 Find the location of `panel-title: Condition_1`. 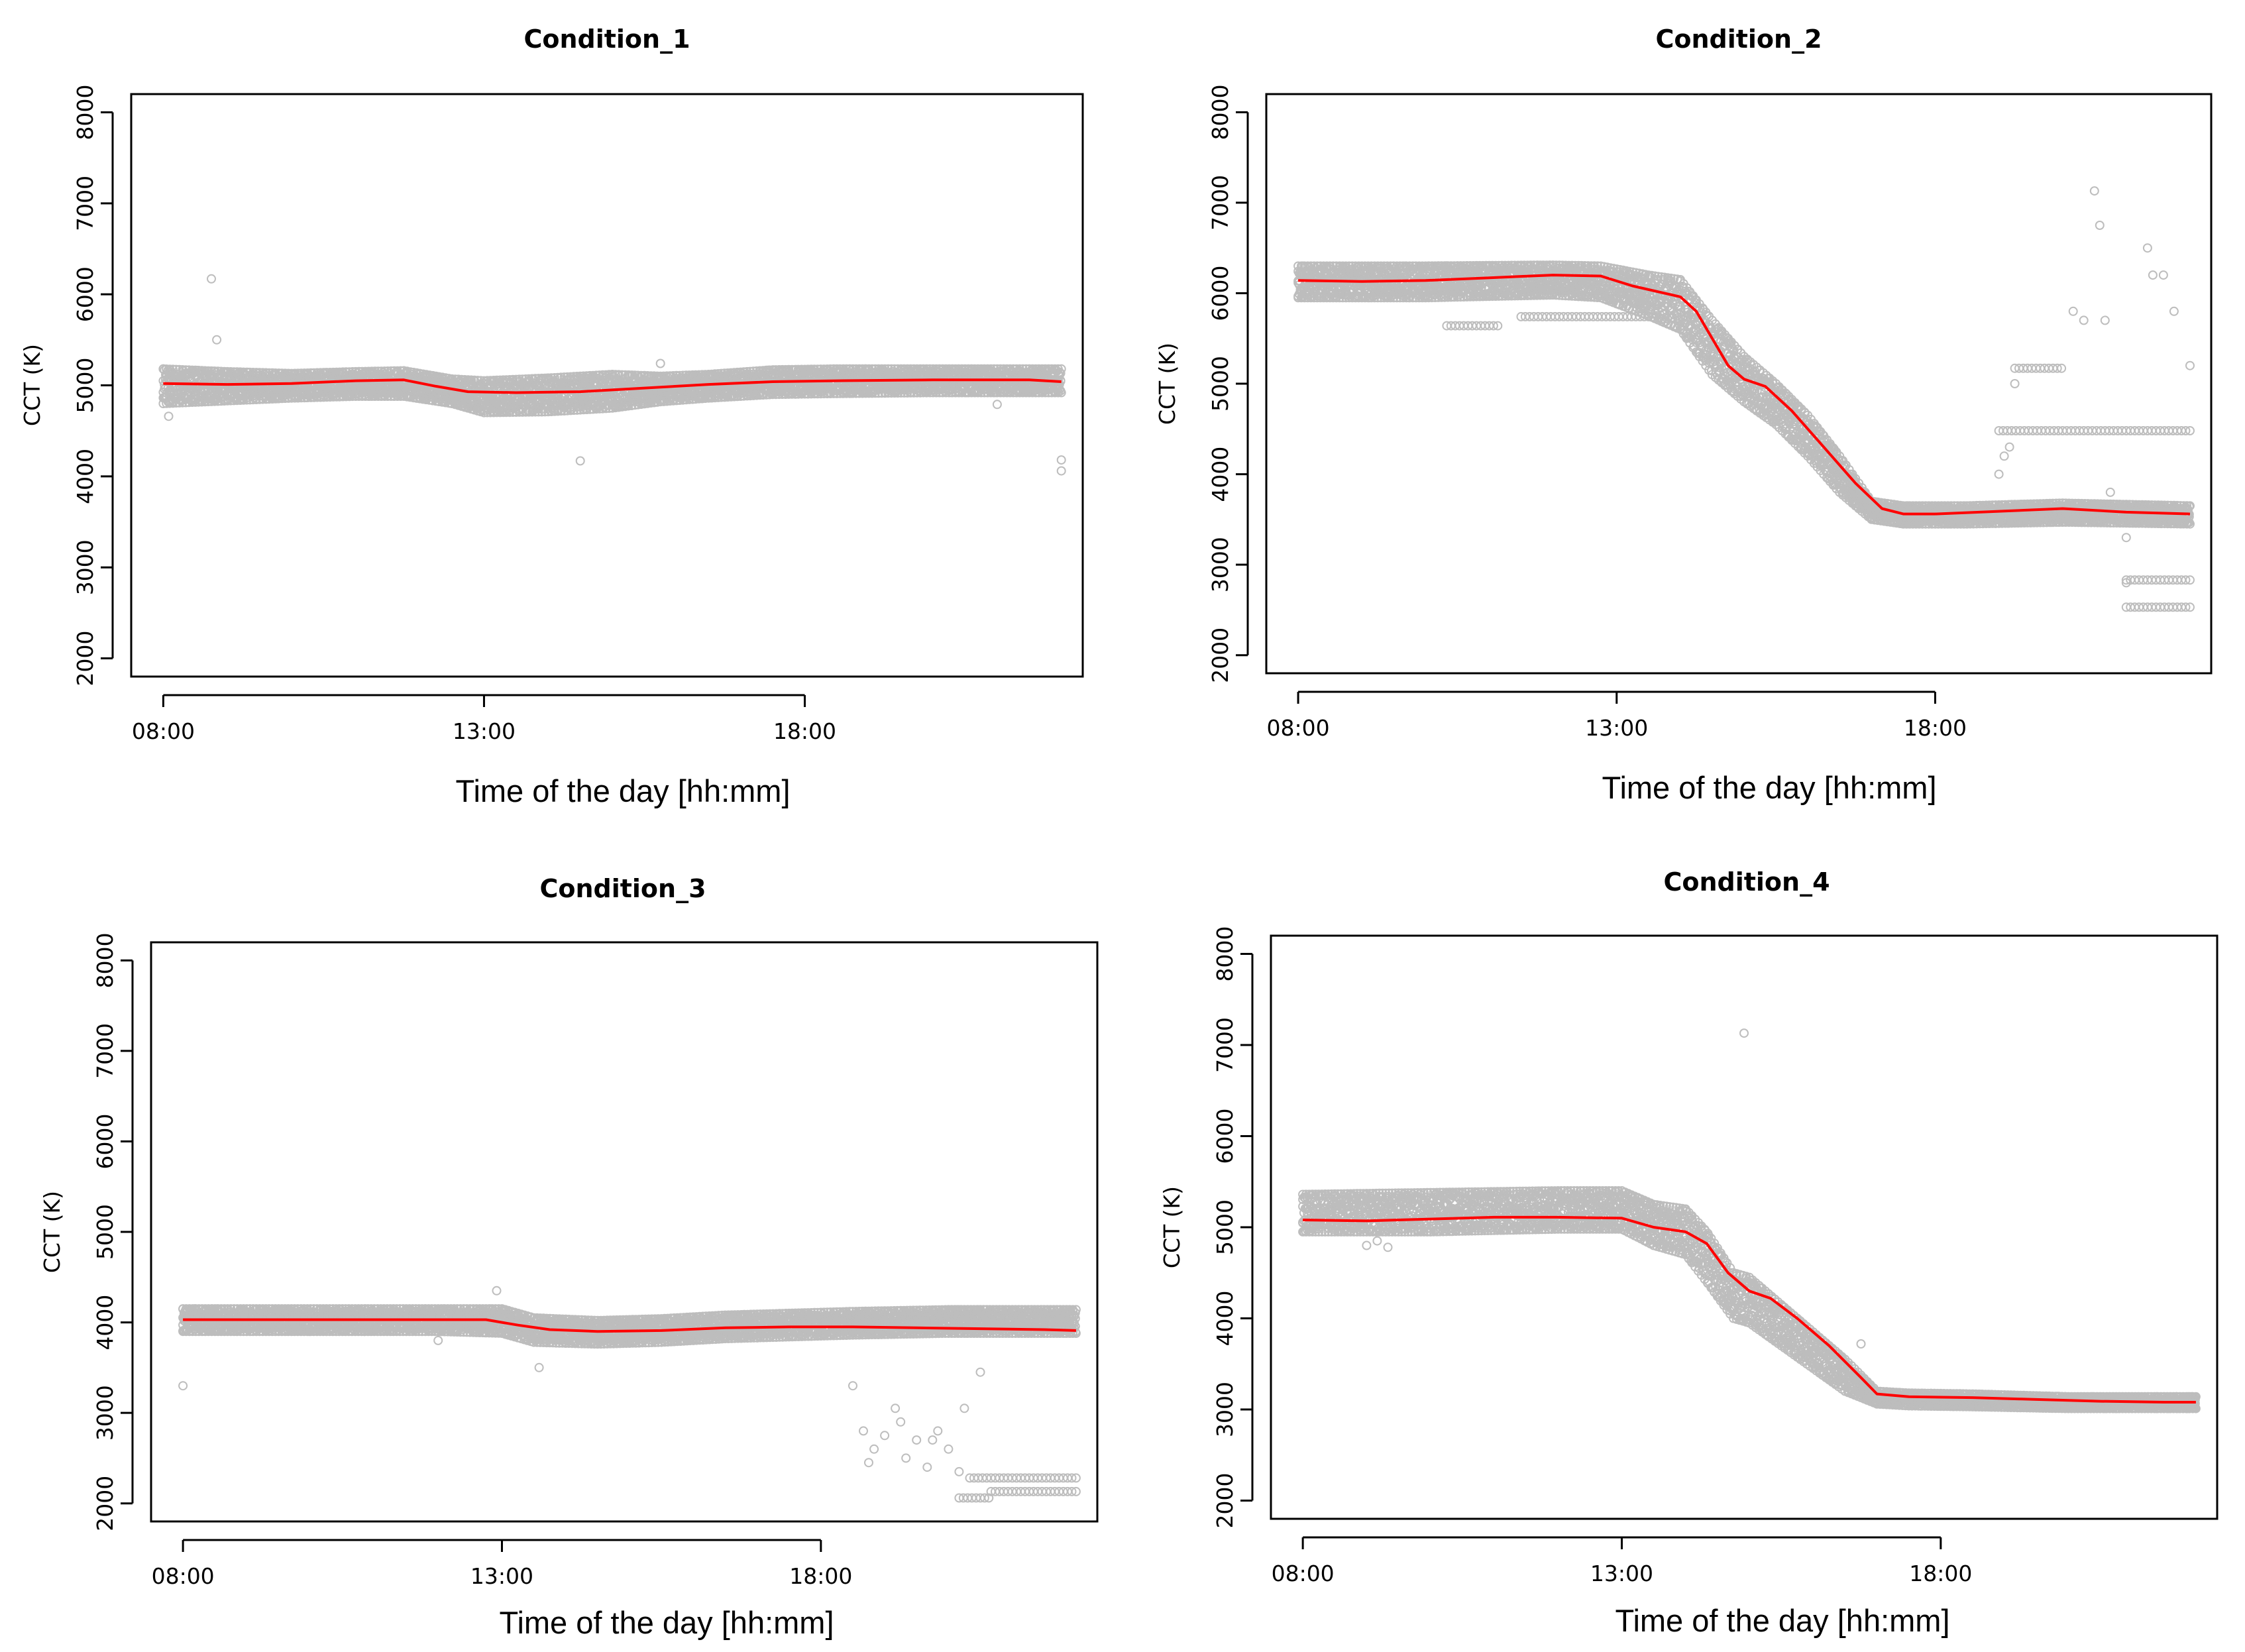

panel-title: Condition_1 is located at coordinates (606, 40).